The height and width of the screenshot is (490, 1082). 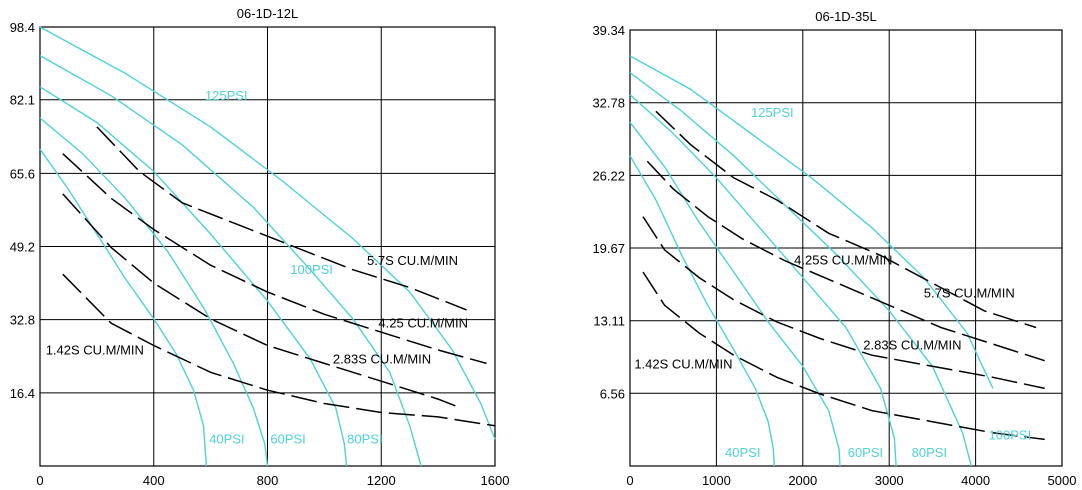 I want to click on y-tick-label: 32.78, so click(x=608, y=103).